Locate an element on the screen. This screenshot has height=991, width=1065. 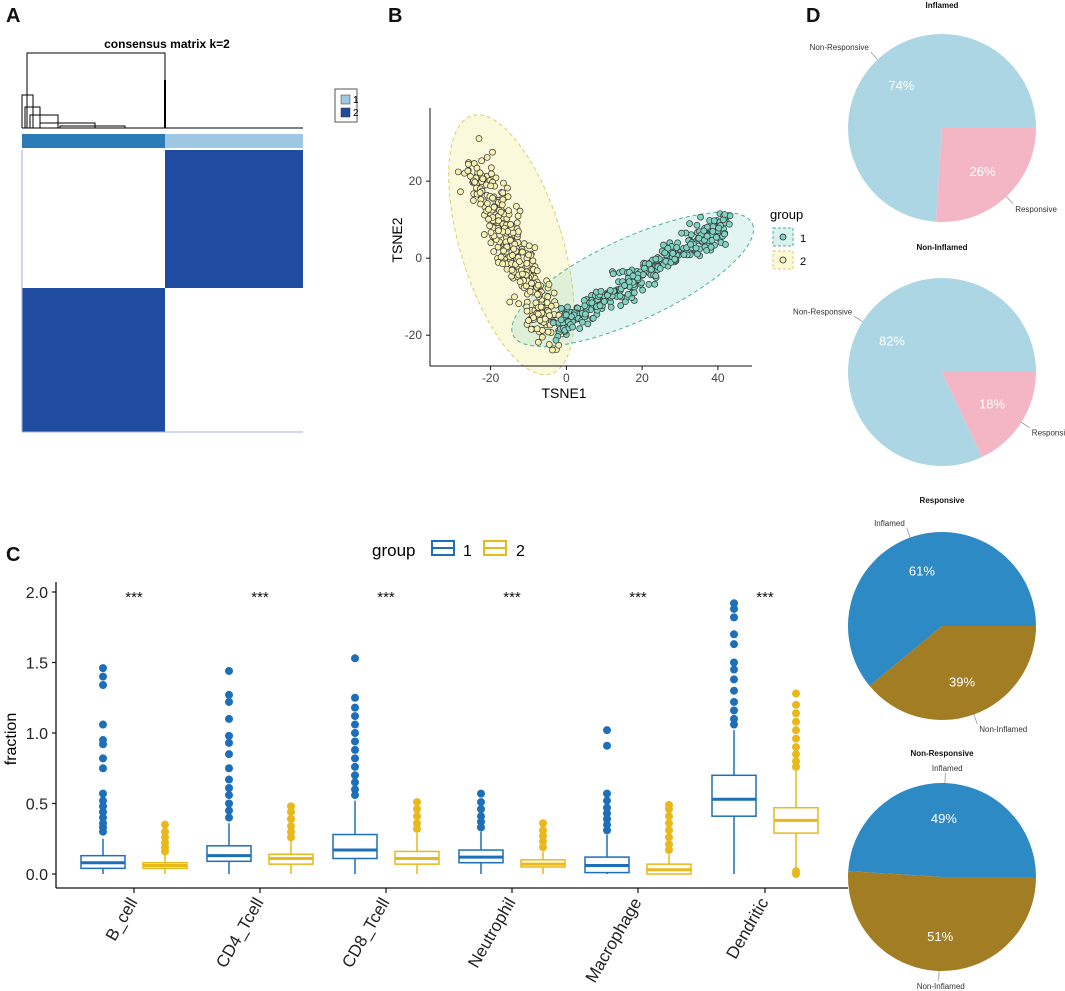
tsne-legend-label-1: 1 is located at coordinates (803, 239).